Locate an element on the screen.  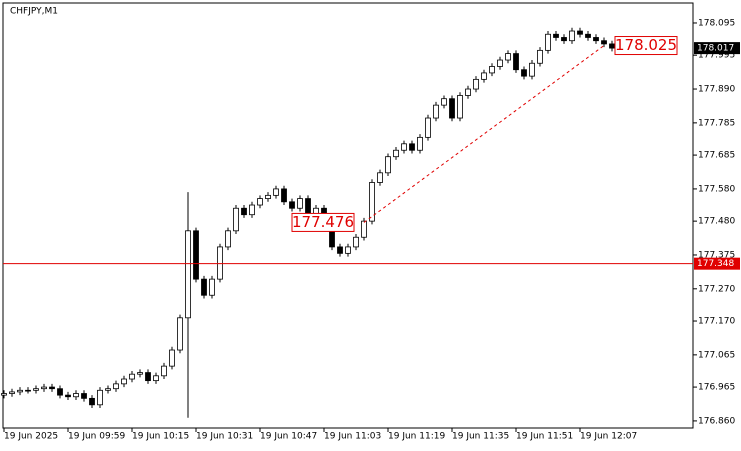
y-tick-label: 178.095 is located at coordinates (716, 23).